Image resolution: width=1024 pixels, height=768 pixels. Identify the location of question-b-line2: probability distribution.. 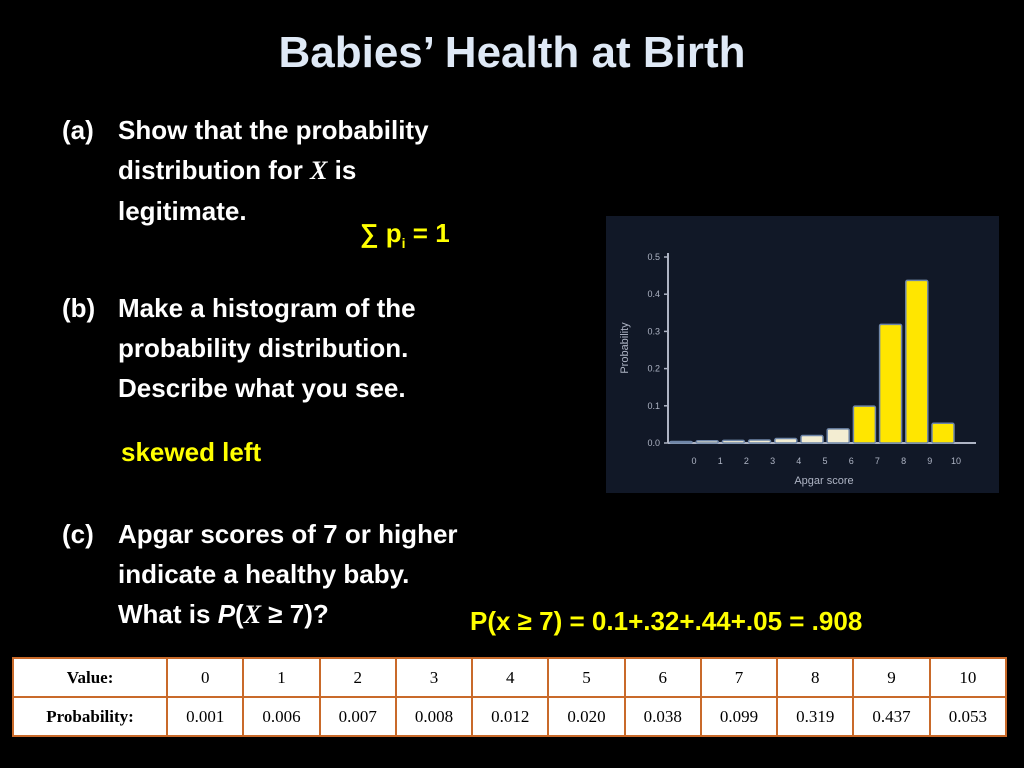
(263, 348).